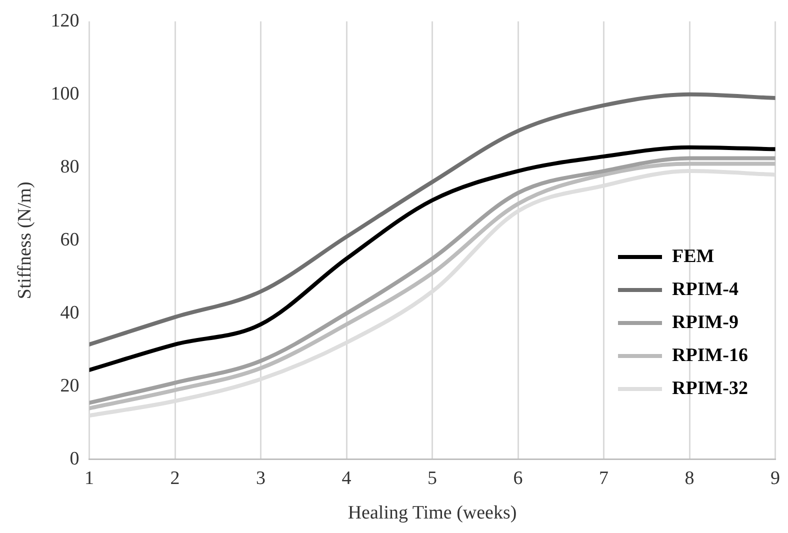 The image size is (788, 533). Describe the element at coordinates (689, 478) in the screenshot. I see `x-tick-label: 8` at that location.